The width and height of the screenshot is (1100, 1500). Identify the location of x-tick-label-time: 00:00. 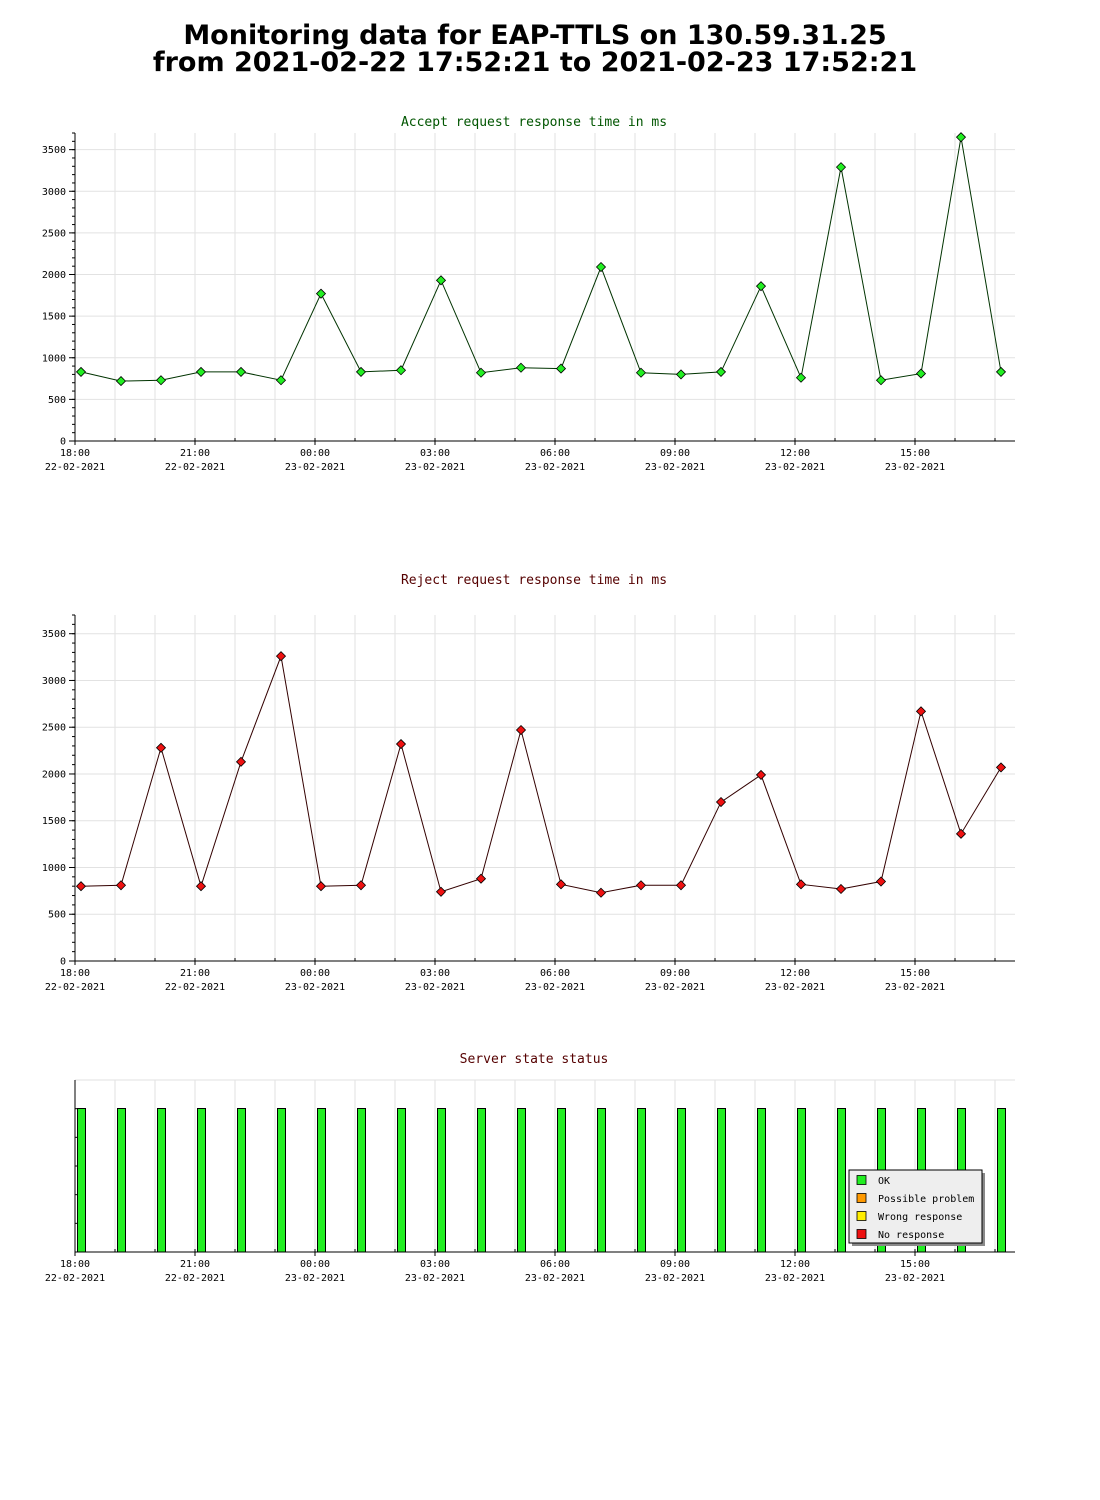
(315, 453).